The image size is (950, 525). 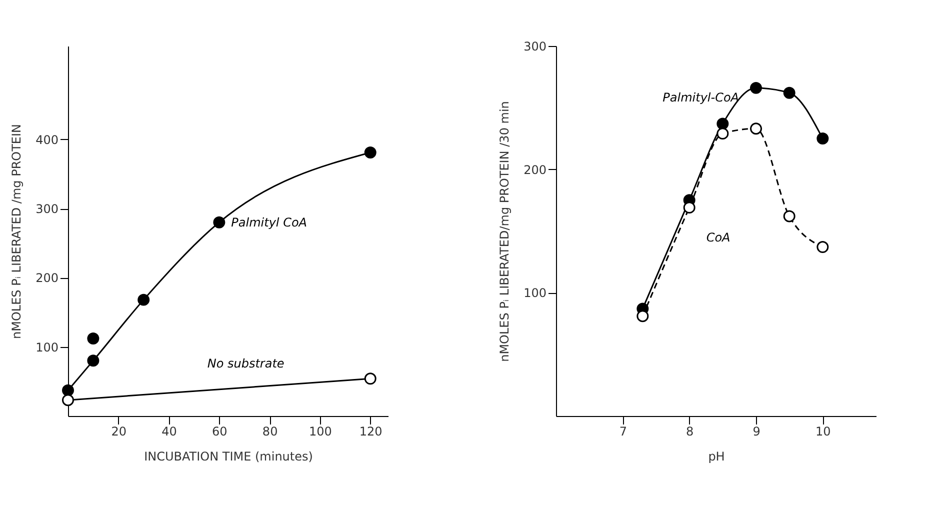 What do you see at coordinates (823, 431) in the screenshot?
I see `x-tick-label: 10` at bounding box center [823, 431].